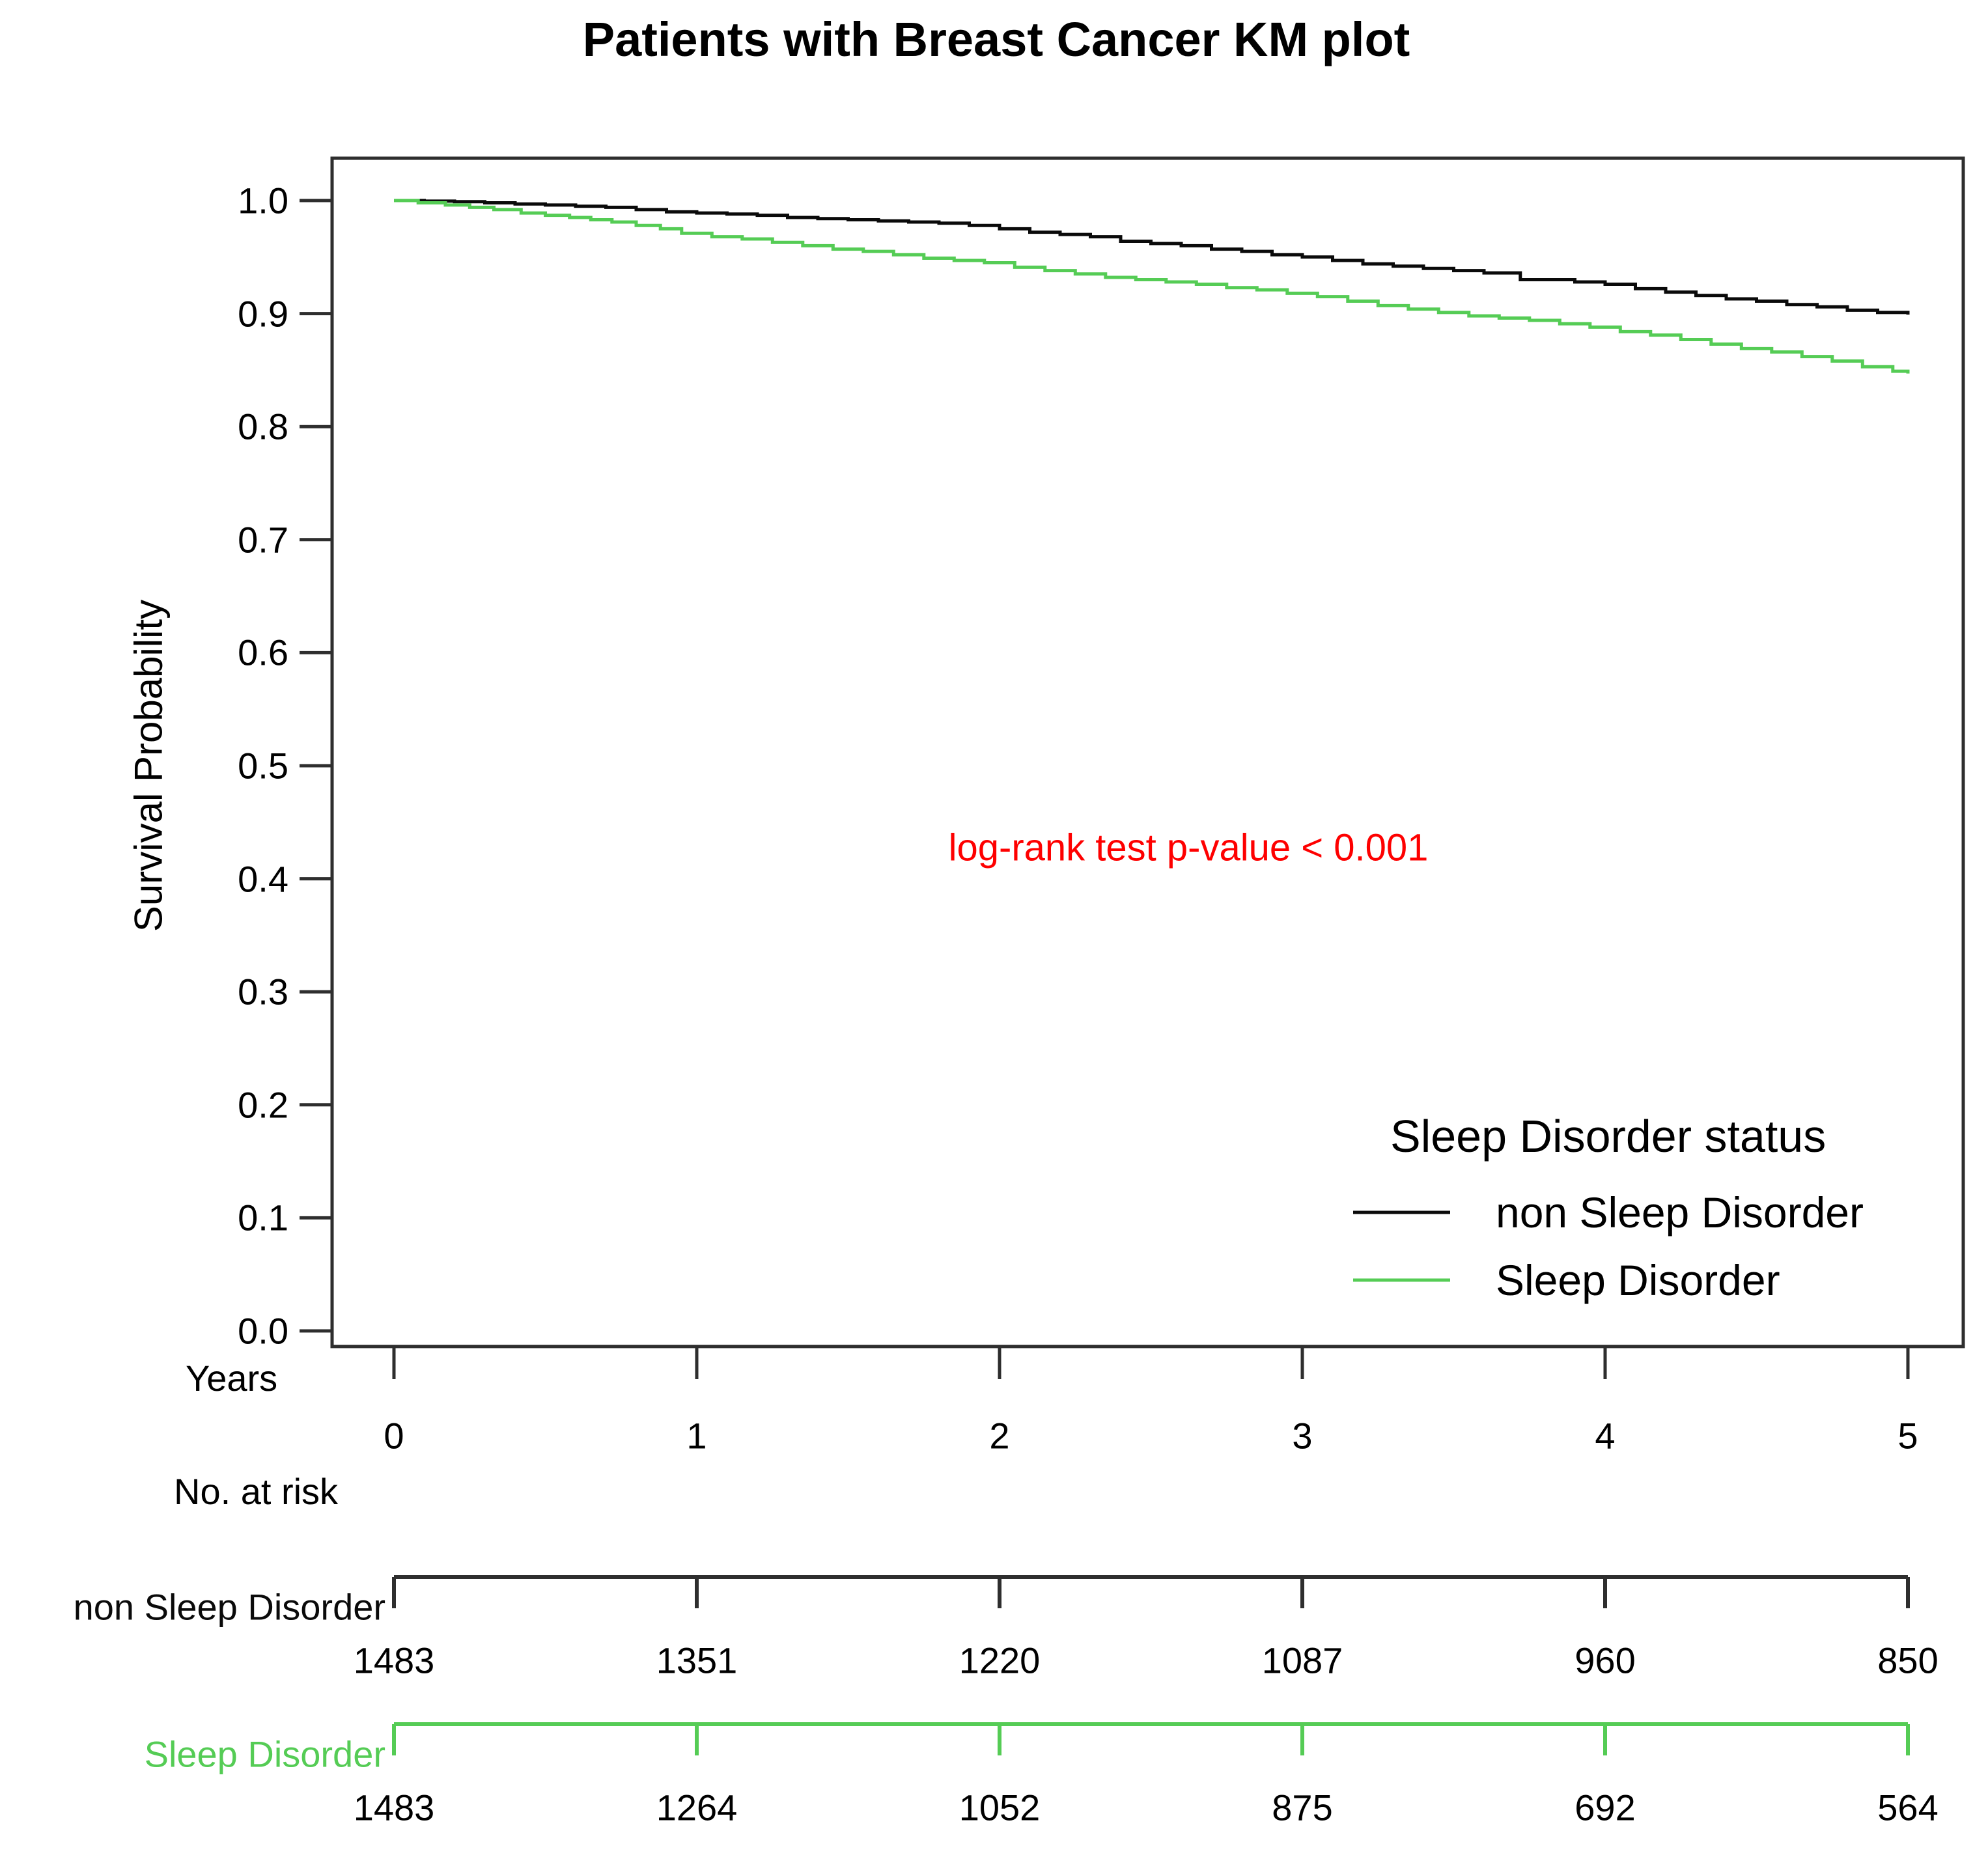  I want to click on legend-entry-label: Sleep Disorder, so click(1638, 1280).